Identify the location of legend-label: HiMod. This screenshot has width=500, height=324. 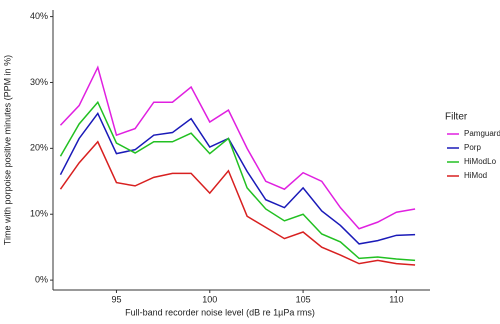
(475, 175).